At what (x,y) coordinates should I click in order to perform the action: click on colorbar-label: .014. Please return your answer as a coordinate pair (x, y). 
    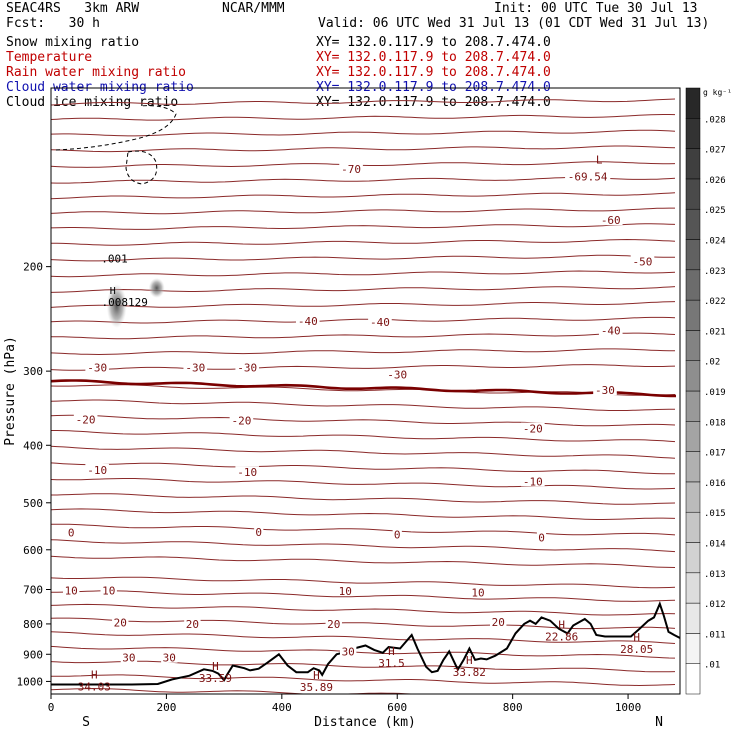
    Looking at the image, I should click on (715, 545).